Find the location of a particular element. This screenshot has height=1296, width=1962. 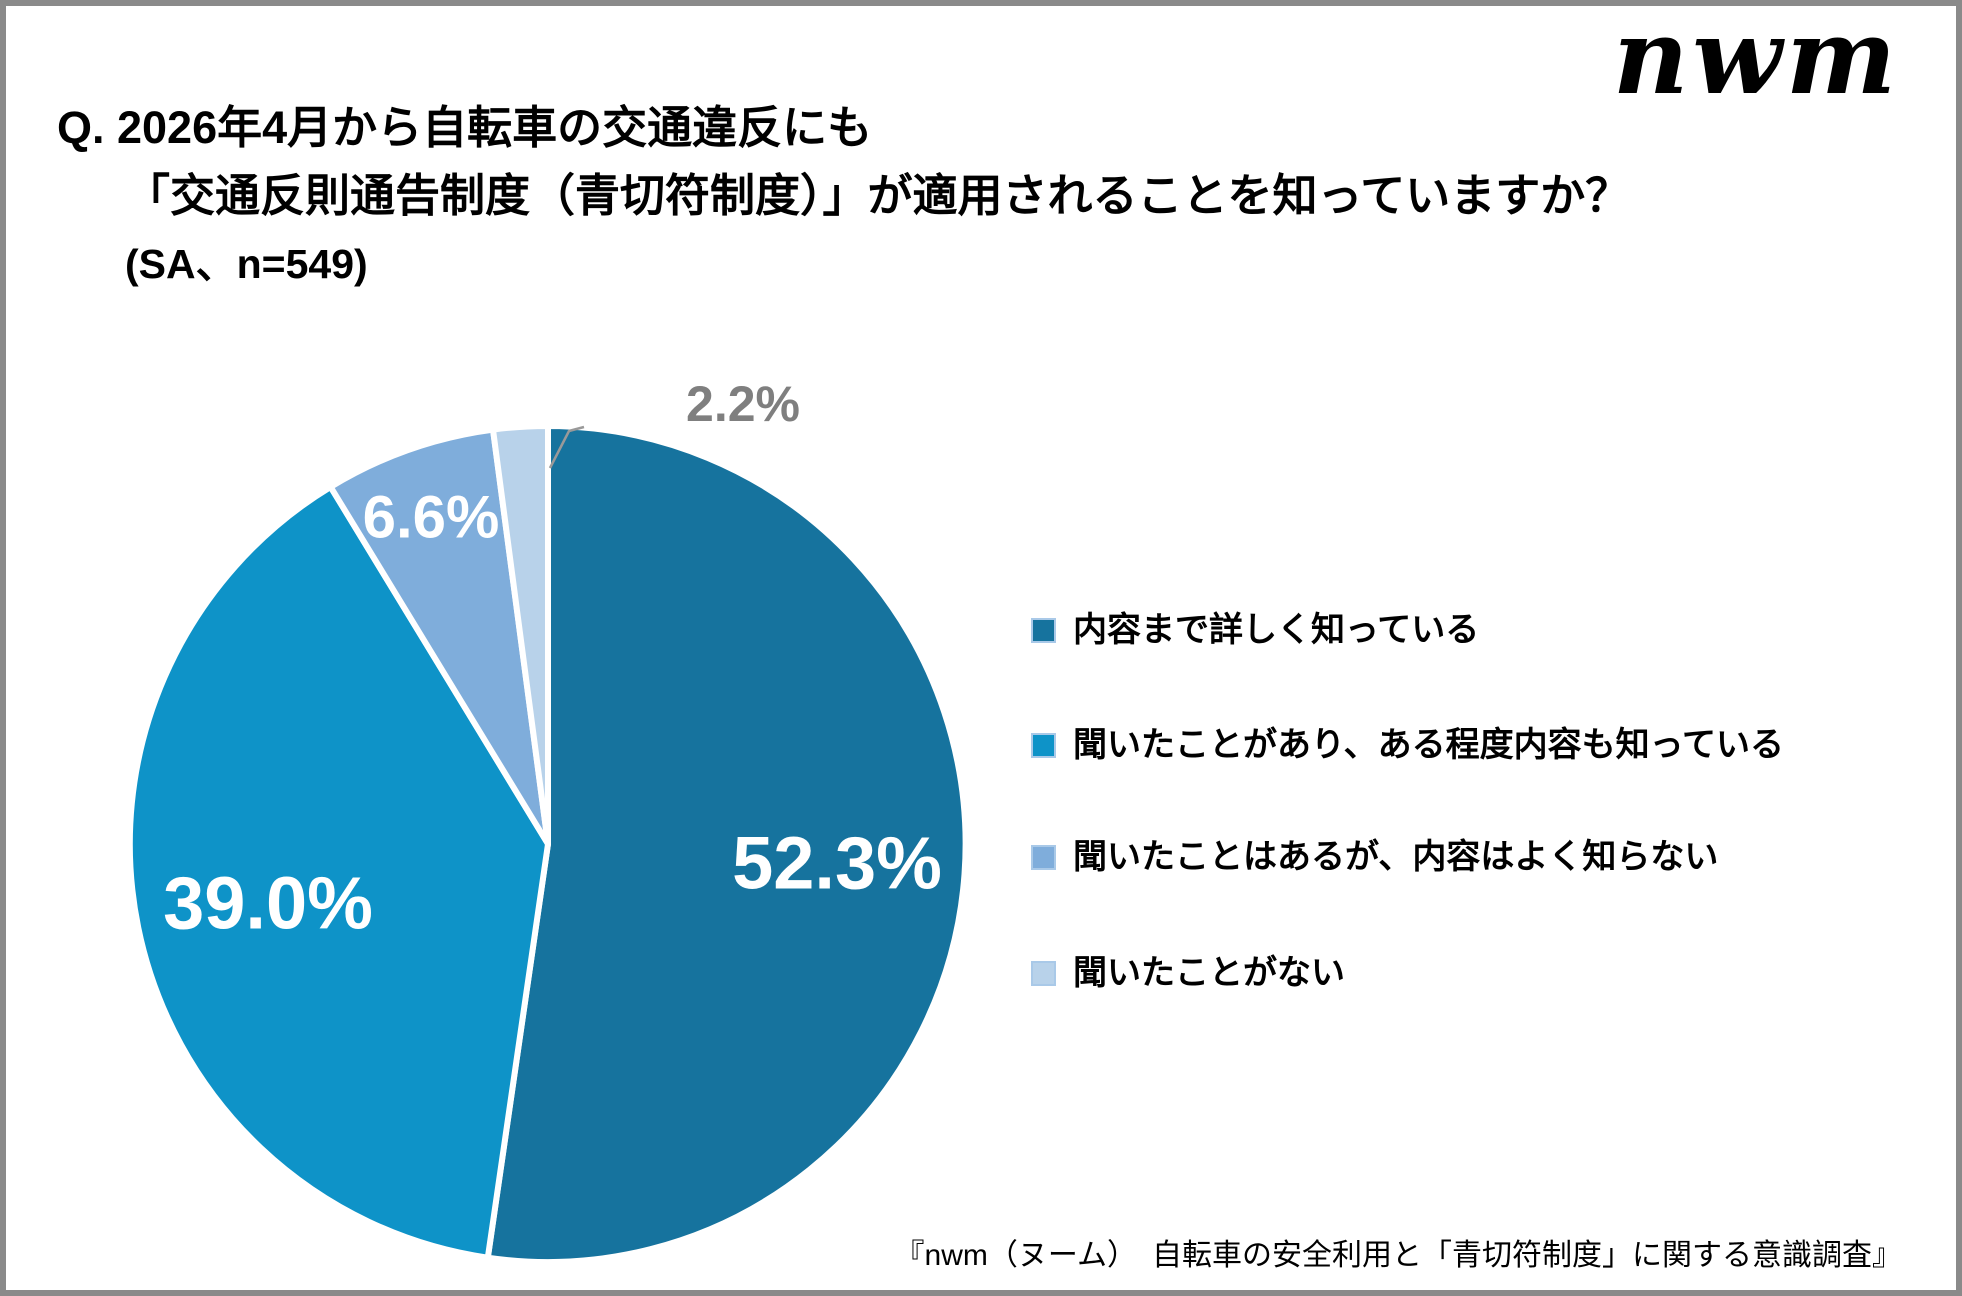

pie-value-never-heard: 2.2% is located at coordinates (743, 404).